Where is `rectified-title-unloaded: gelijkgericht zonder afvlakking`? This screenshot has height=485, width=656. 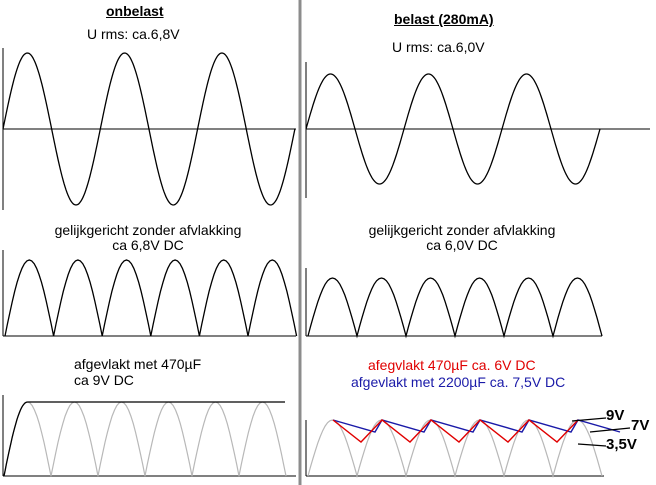 rectified-title-unloaded: gelijkgericht zonder afvlakking is located at coordinates (148, 230).